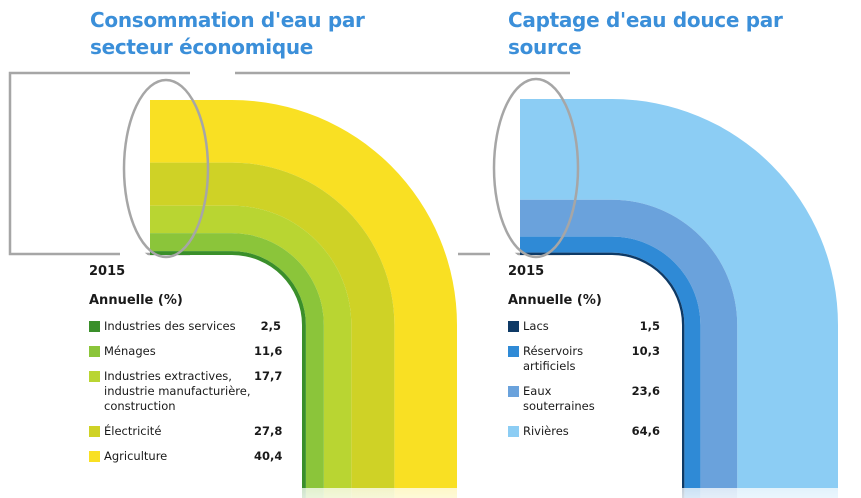 This screenshot has width=861, height=498. What do you see at coordinates (133, 431) in the screenshot?
I see `legend-label: Électricité` at bounding box center [133, 431].